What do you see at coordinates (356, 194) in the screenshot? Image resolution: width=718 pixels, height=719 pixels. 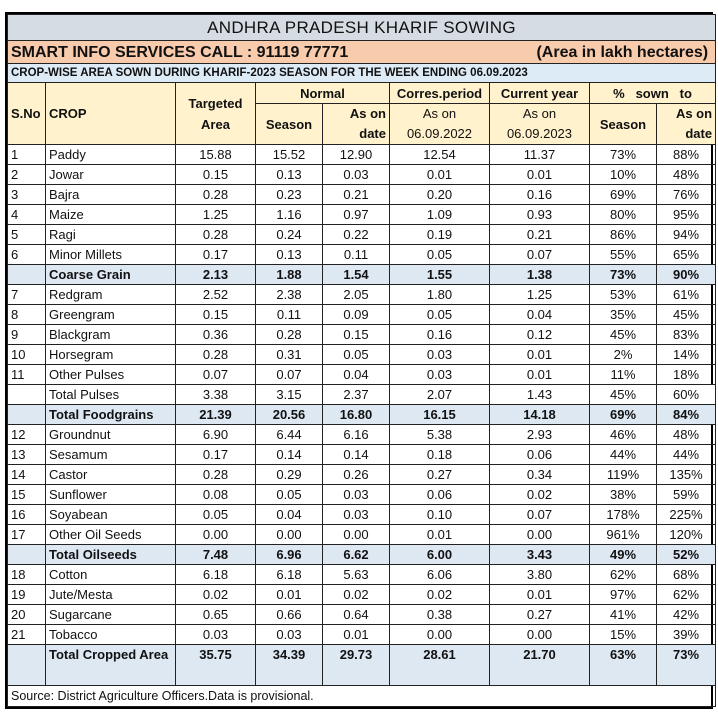 I see `normal-as-on-date-cell: 0.21` at bounding box center [356, 194].